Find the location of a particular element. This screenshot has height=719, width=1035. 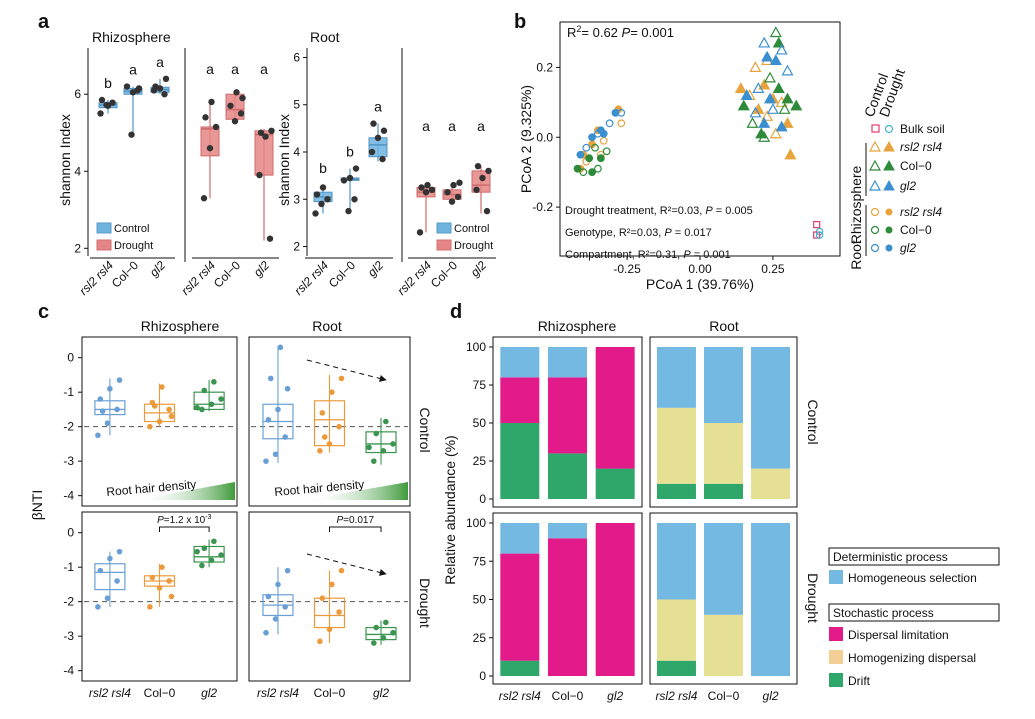

c-root-hair-density-gradient is located at coordinates (185, 491).